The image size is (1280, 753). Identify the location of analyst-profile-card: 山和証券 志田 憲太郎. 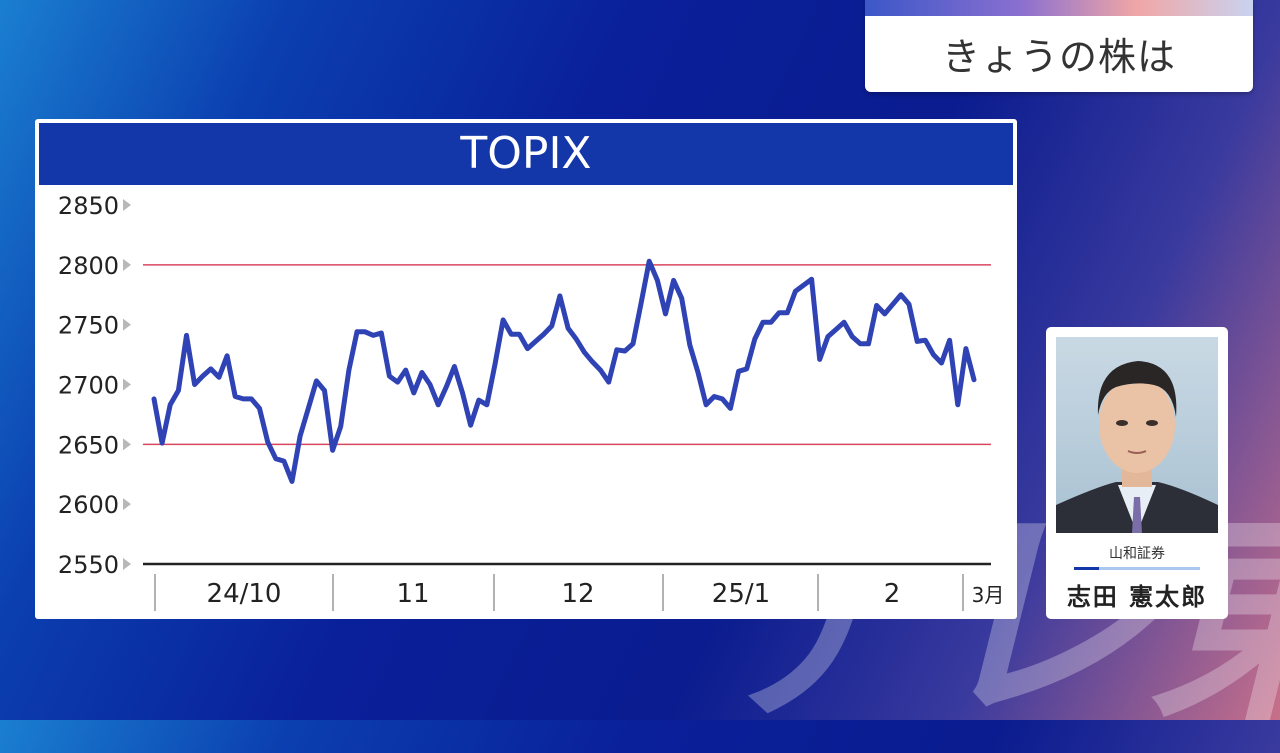
(1137, 473).